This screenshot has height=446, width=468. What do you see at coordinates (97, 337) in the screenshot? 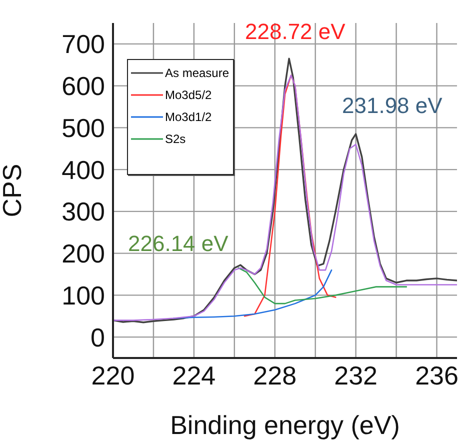
I see `y-tick-label: 0` at bounding box center [97, 337].